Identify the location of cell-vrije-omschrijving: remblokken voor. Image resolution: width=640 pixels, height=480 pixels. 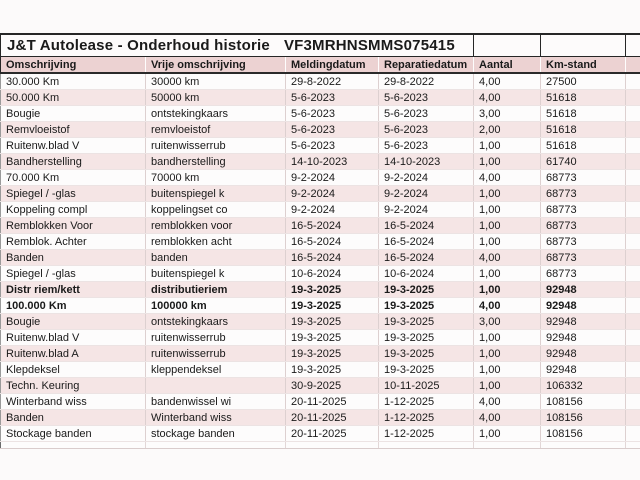
(215, 225).